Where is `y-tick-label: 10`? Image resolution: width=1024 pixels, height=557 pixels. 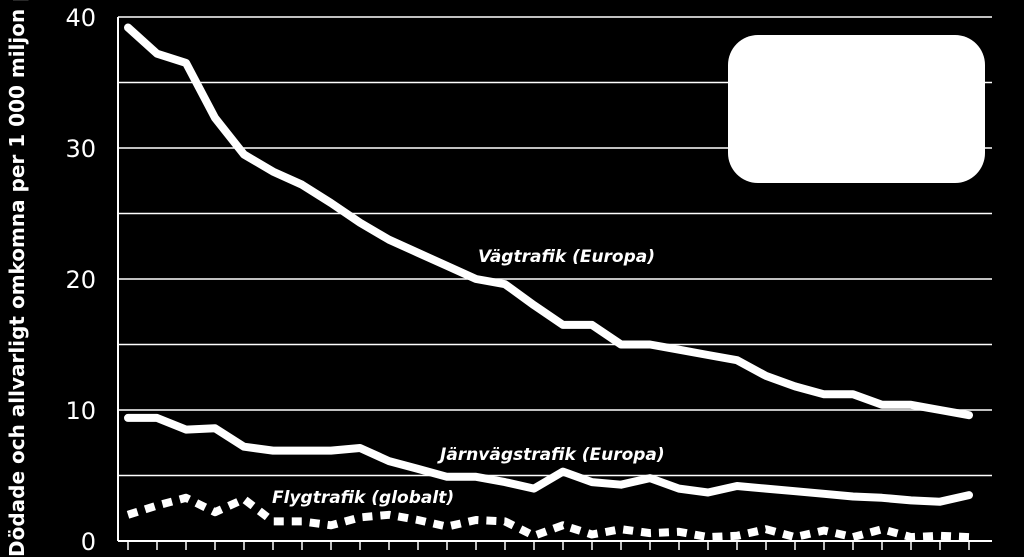 y-tick-label: 10 is located at coordinates (80, 411).